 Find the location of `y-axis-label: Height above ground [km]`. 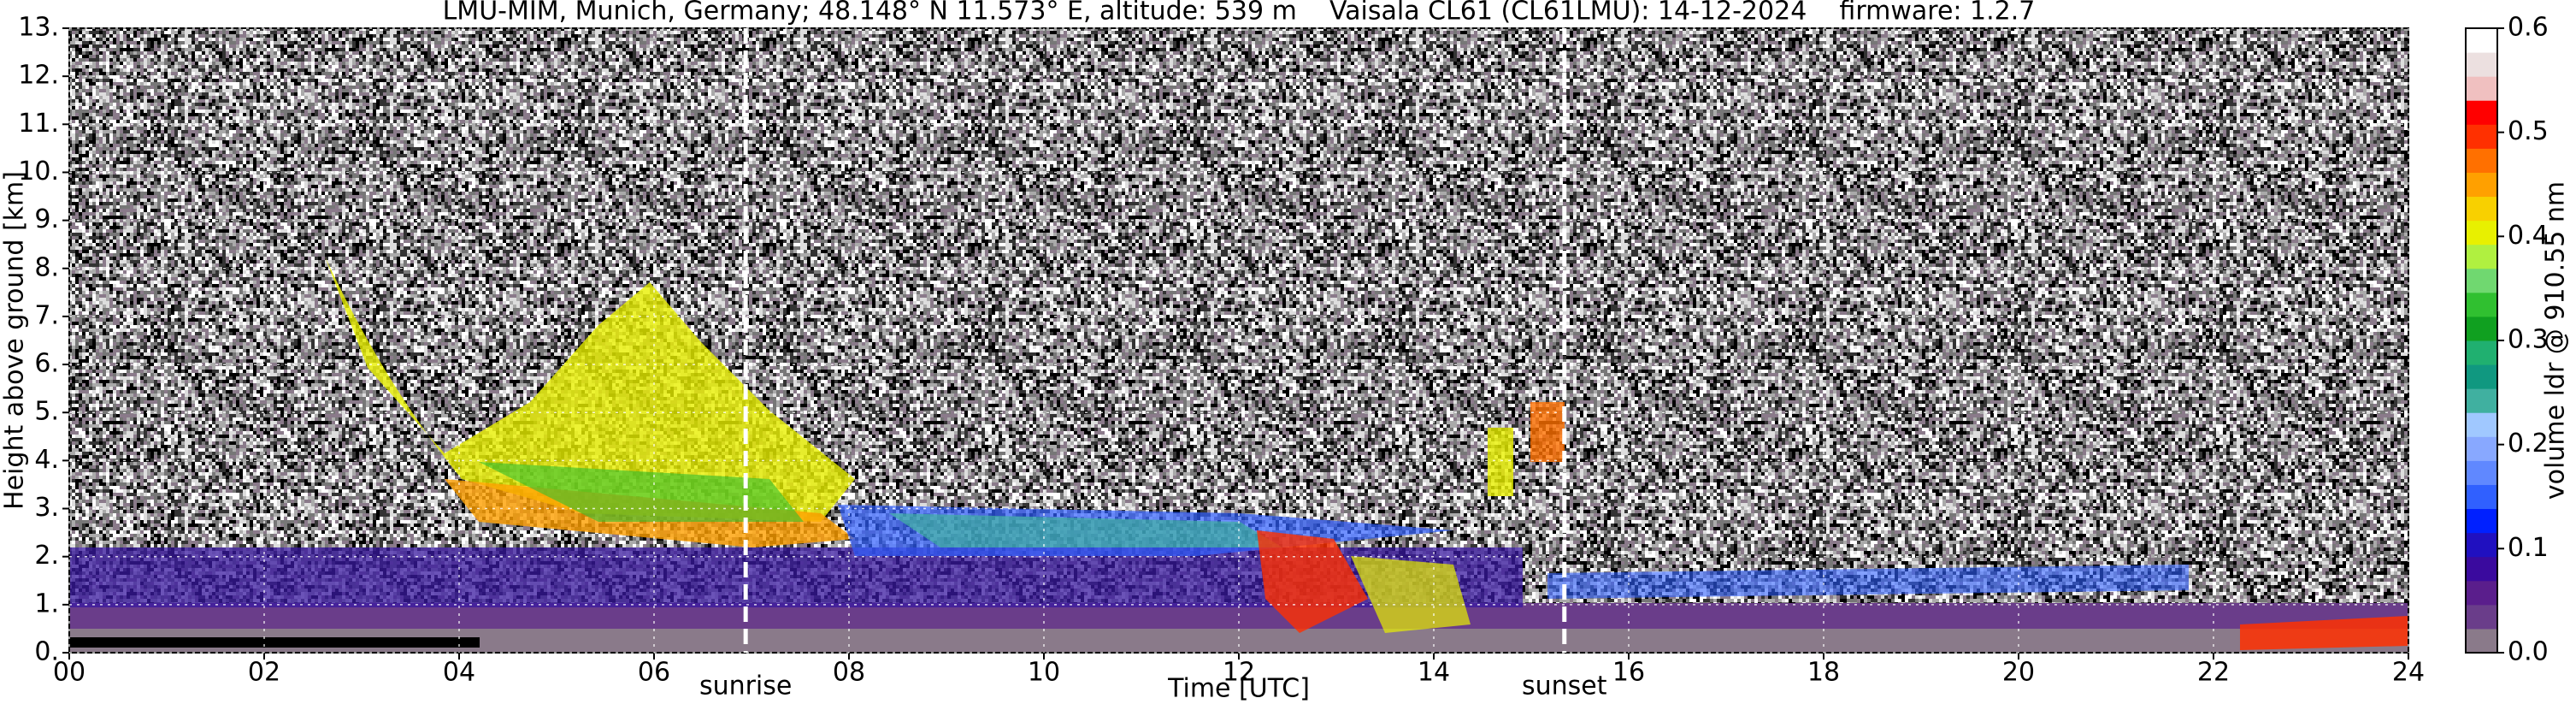

y-axis-label: Height above ground [km] is located at coordinates (15, 340).